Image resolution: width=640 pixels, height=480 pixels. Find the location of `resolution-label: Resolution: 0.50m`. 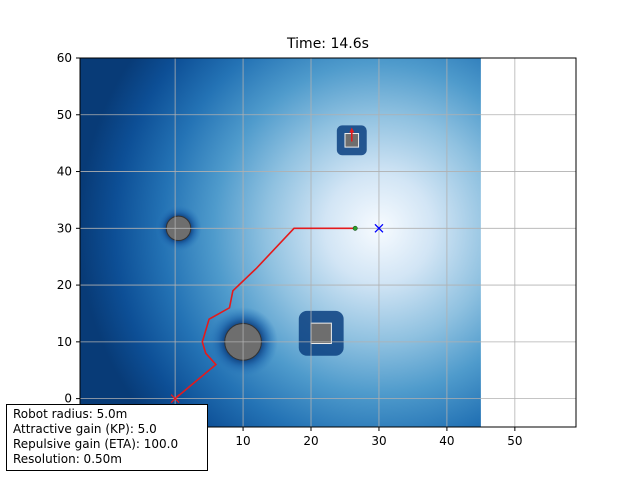

resolution-label: Resolution: 0.50m is located at coordinates (67, 459).